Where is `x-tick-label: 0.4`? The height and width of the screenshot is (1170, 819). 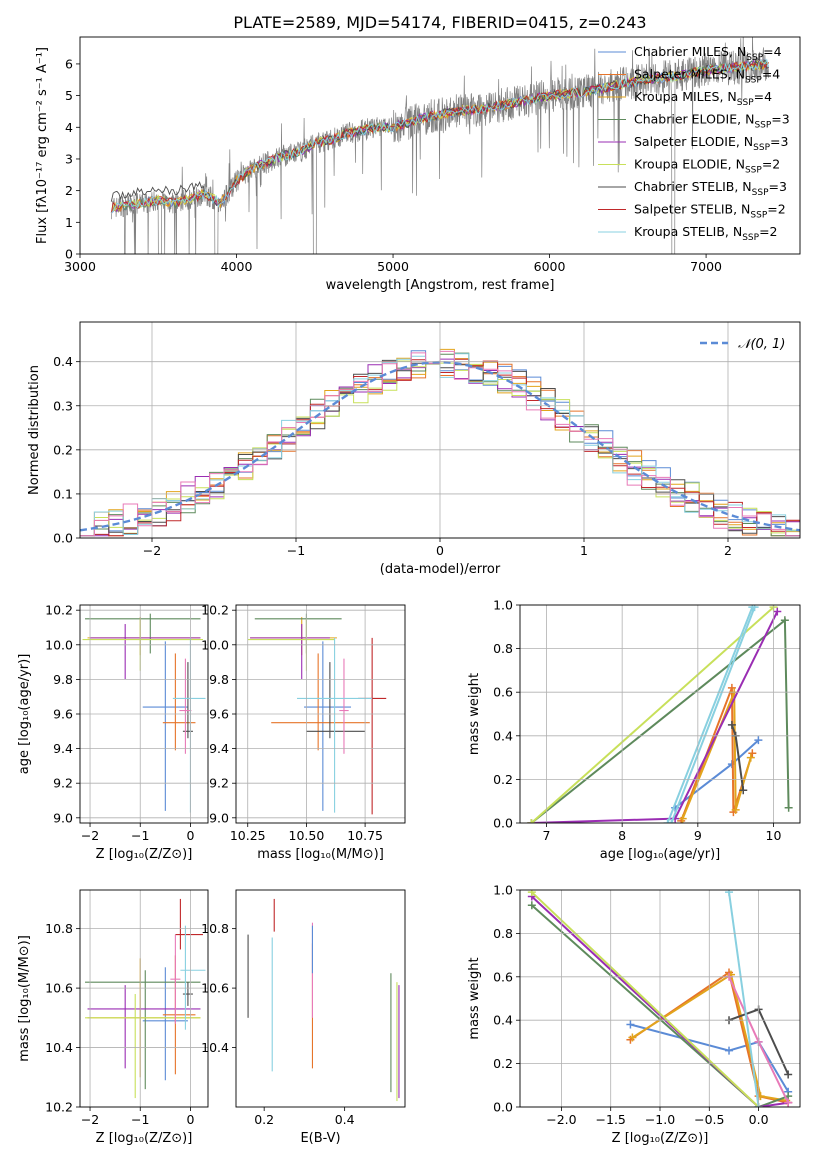
x-tick-label: 0.4 is located at coordinates (345, 1119).